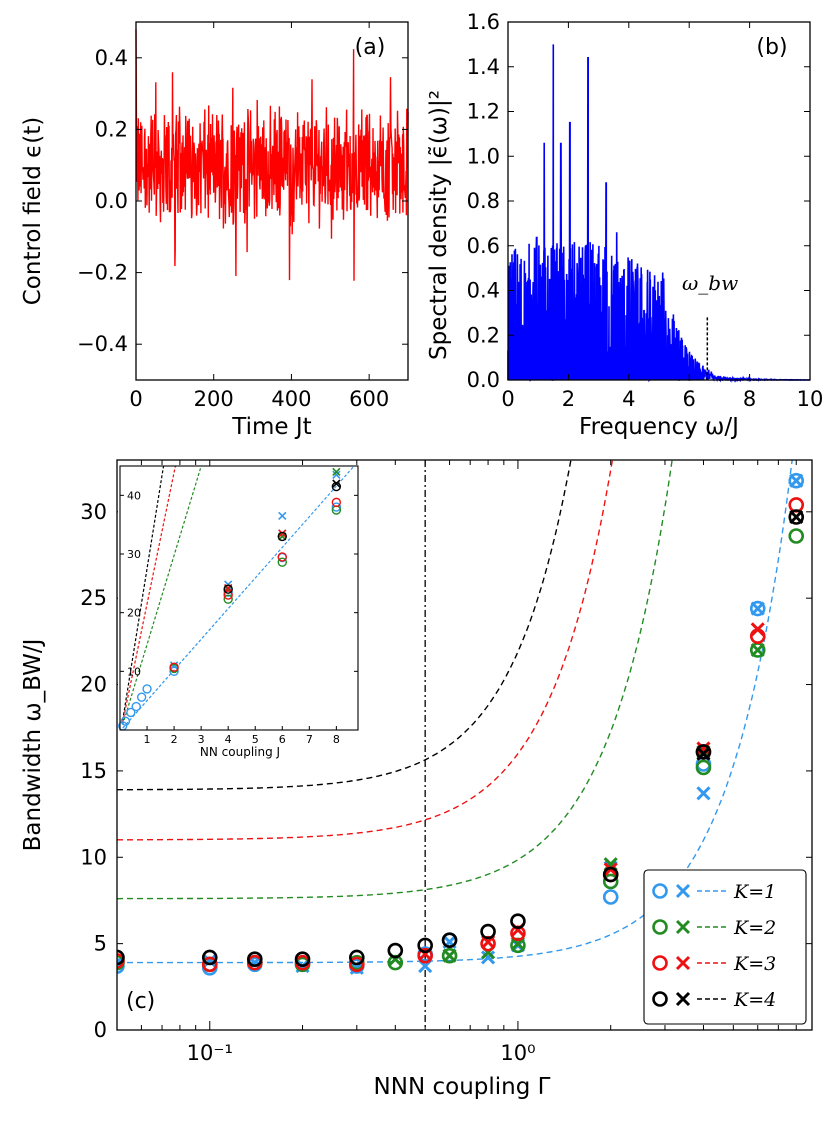 This screenshot has height=1122, width=829. Describe the element at coordinates (483, 246) in the screenshot. I see `panel-b-ytick-label: 0.6` at that location.